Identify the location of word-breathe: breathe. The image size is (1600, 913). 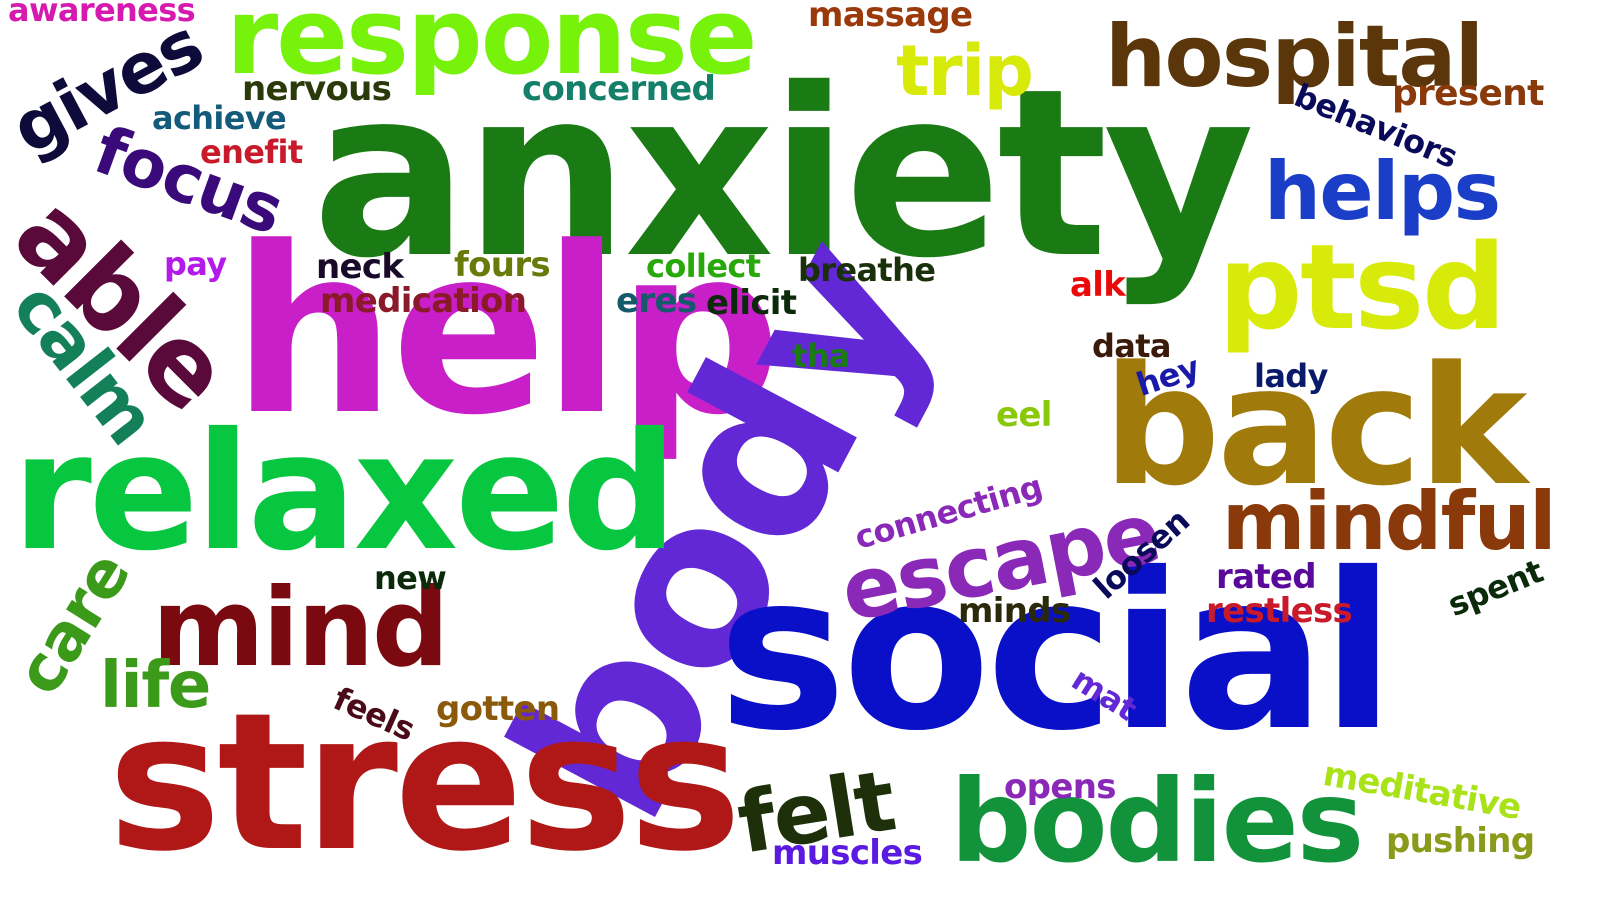
(867, 270).